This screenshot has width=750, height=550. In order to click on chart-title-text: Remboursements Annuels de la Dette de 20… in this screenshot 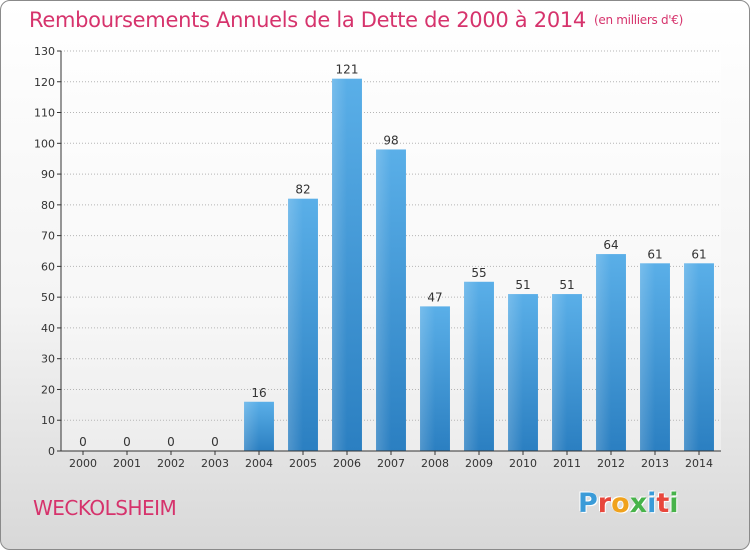, I will do `click(307, 20)`.